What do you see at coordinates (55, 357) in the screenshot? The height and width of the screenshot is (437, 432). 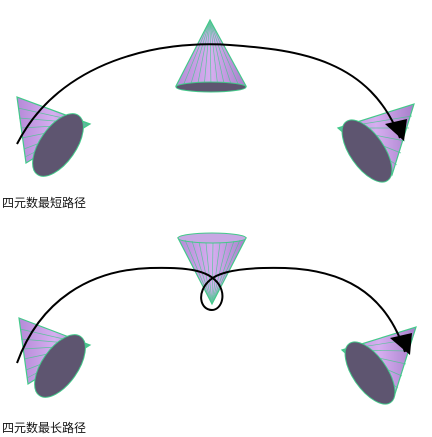 I see `cone-start-bottom` at bounding box center [55, 357].